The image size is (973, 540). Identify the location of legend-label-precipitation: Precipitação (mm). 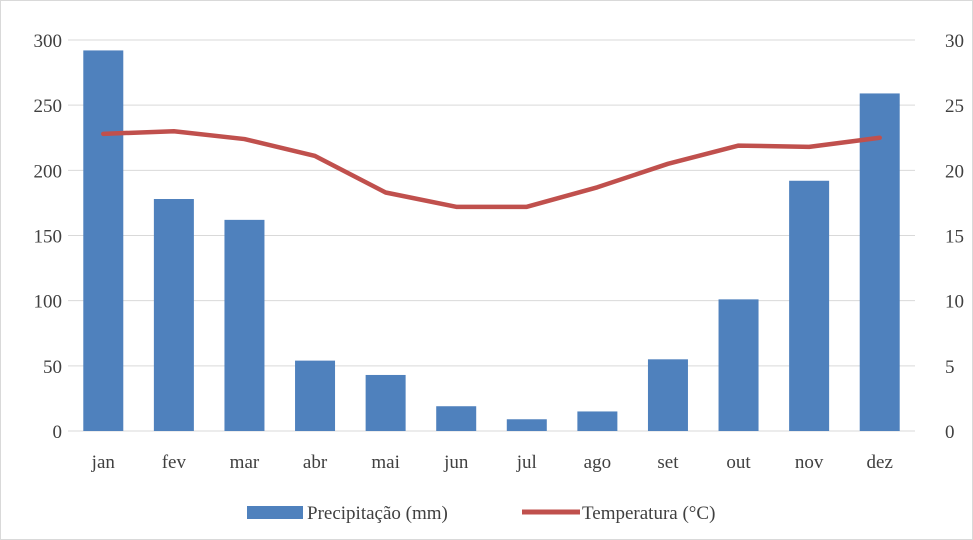
(377, 513).